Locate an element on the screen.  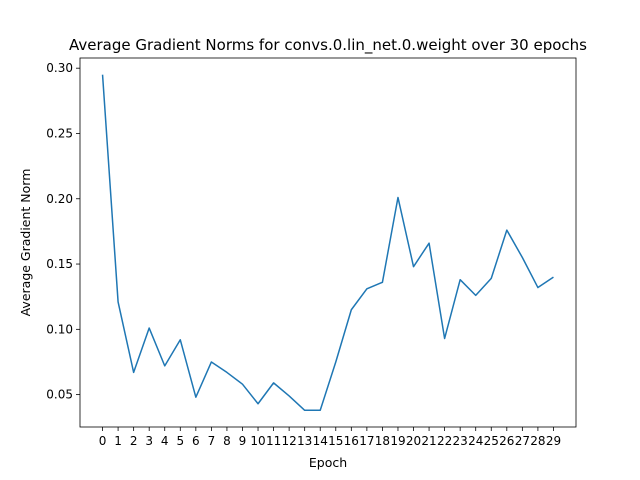
x-tick-label: 4 is located at coordinates (165, 441).